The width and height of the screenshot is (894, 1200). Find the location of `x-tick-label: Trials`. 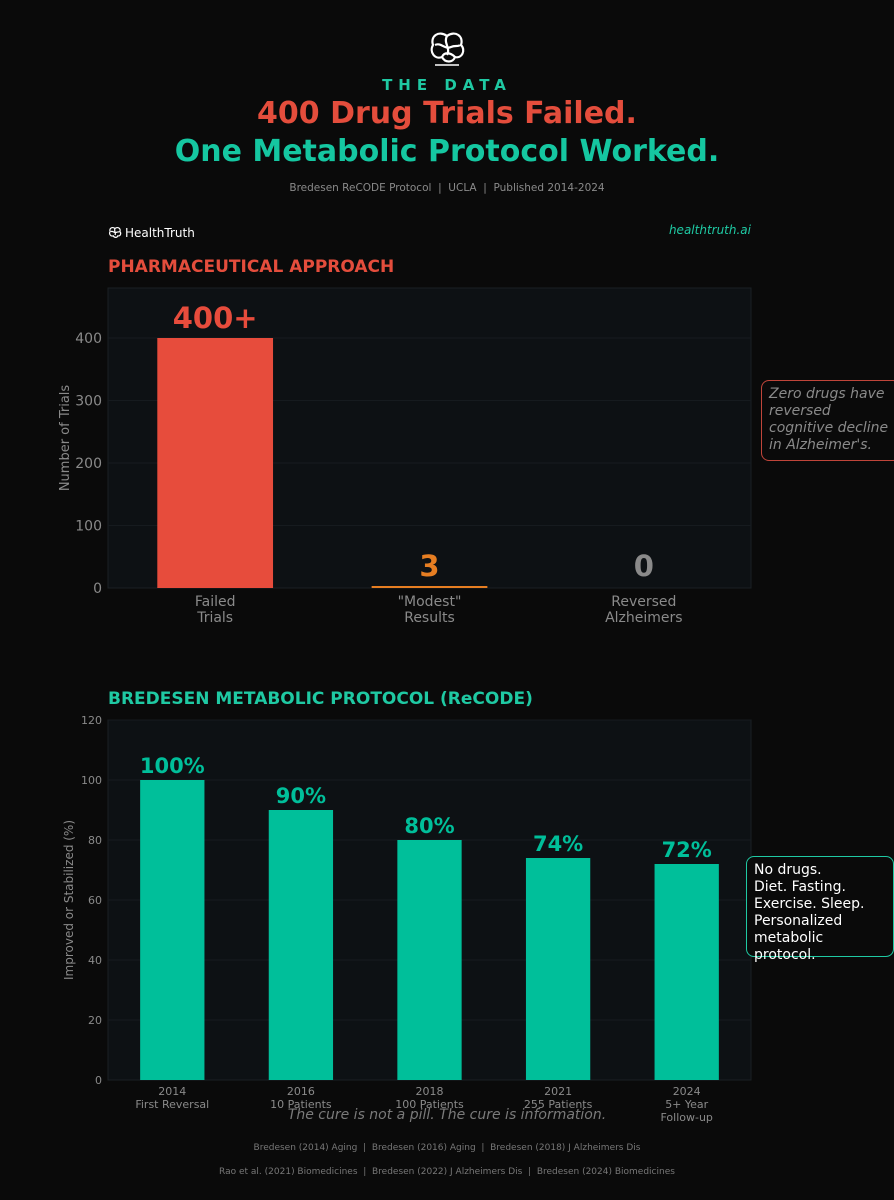

x-tick-label: Trials is located at coordinates (214, 618).